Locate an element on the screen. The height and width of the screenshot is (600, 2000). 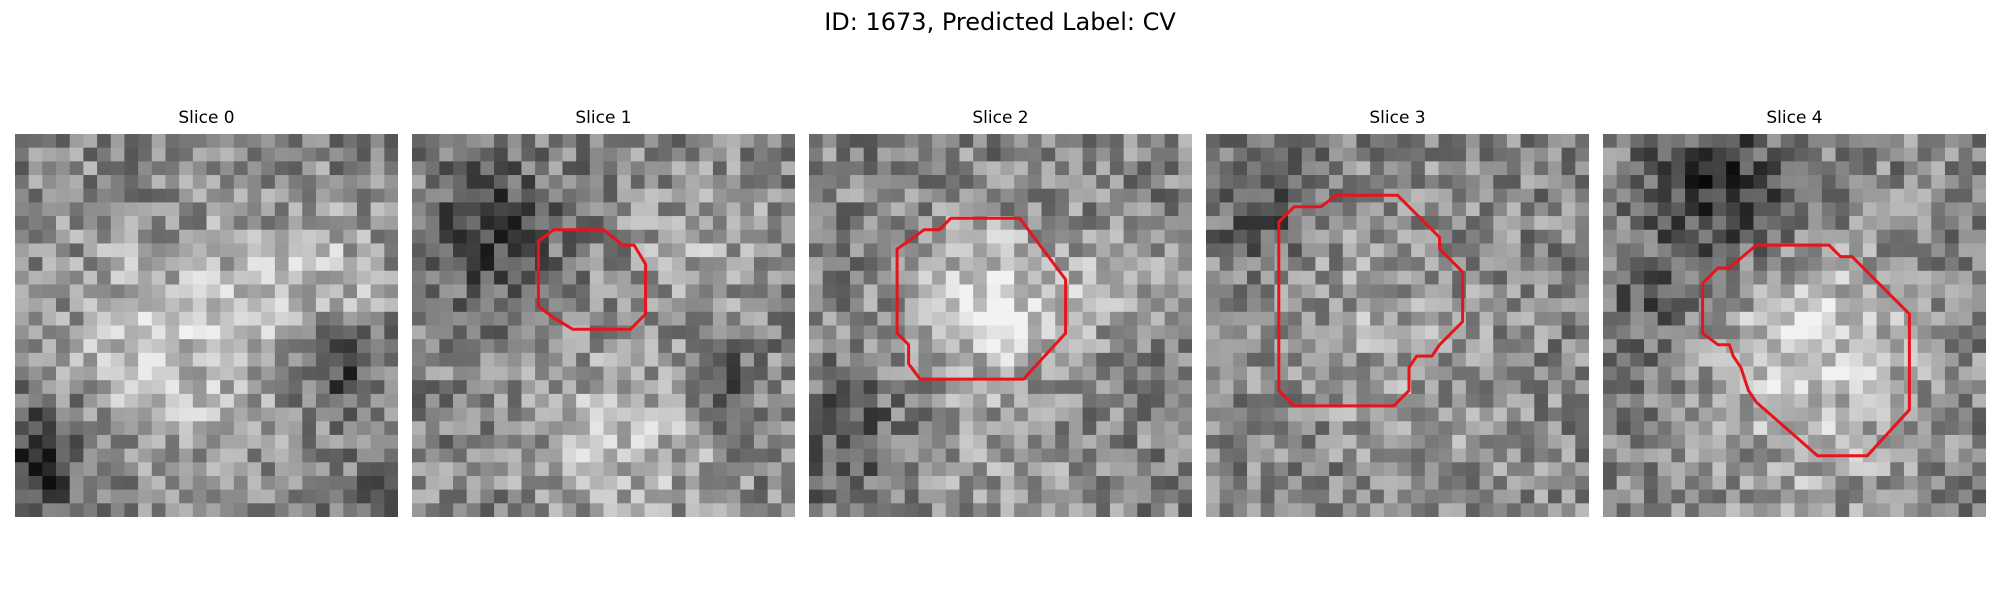
figure-title: ID: 1673, Predicted Label: CV is located at coordinates (1000, 22).